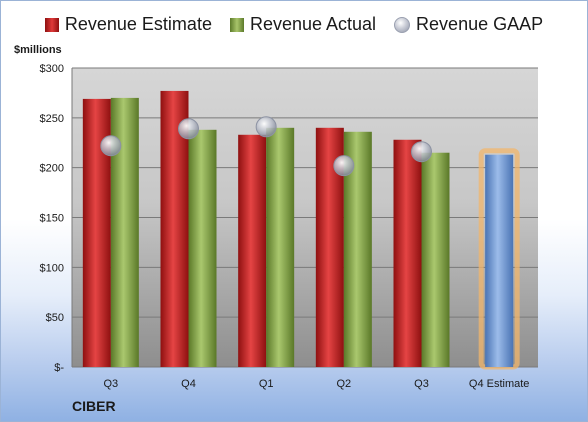  What do you see at coordinates (480, 24) in the screenshot?
I see `legend-label-gaap: Revenue GAAP` at bounding box center [480, 24].